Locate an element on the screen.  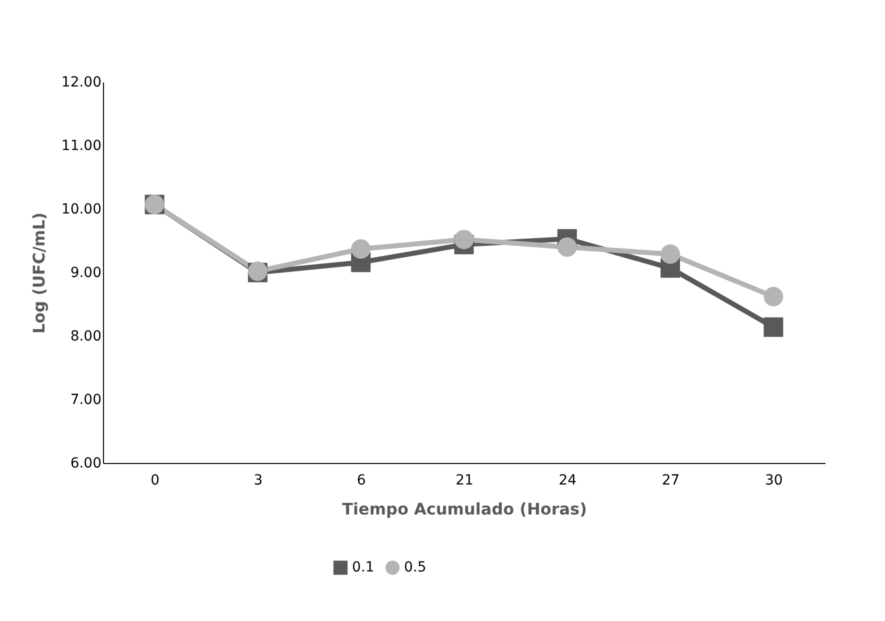
y-tick-label: 10.00 is located at coordinates (81, 210).